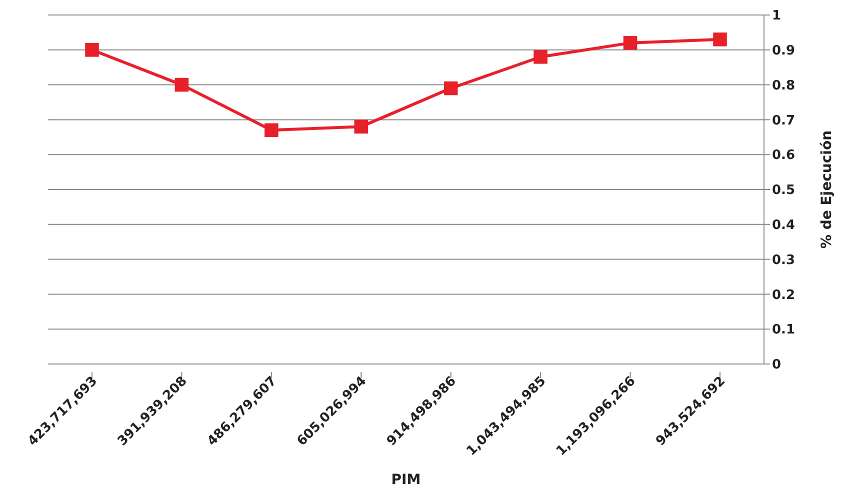 The image size is (850, 502). I want to click on y-tick-label: 0.7, so click(784, 120).